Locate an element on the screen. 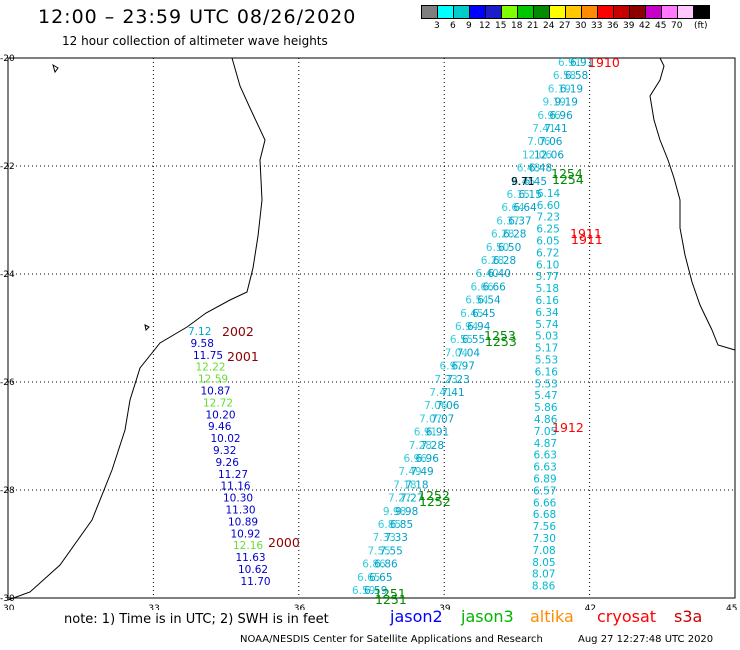  s3a-swh-value: 6.14 is located at coordinates (549, 194).